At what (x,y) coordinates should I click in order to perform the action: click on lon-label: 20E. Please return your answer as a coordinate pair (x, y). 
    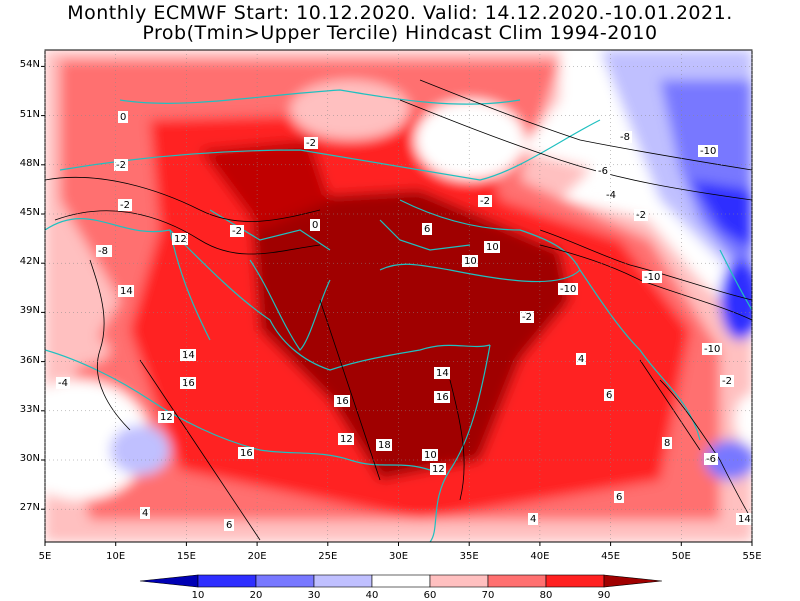
    Looking at the image, I should click on (257, 556).